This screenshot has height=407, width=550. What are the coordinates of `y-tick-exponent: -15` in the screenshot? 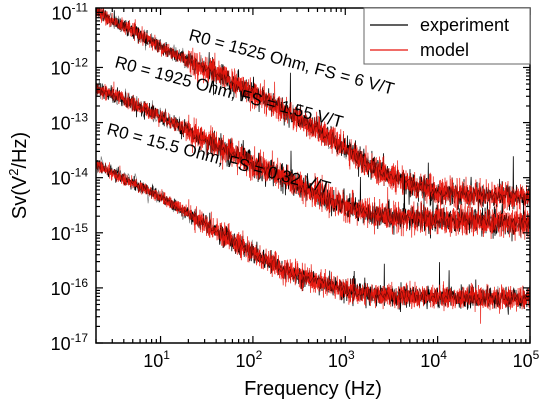 It's located at (80, 228).